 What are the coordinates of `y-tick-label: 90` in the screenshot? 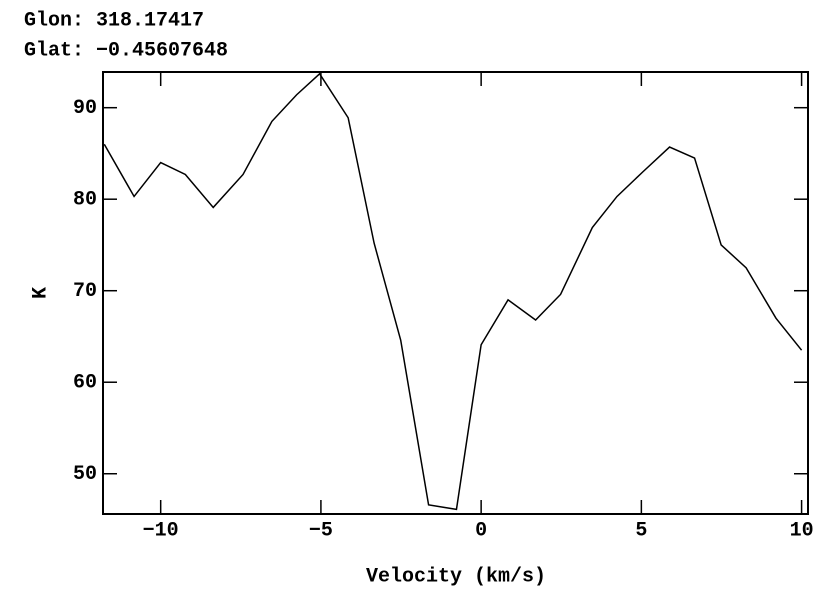 It's located at (85, 108).